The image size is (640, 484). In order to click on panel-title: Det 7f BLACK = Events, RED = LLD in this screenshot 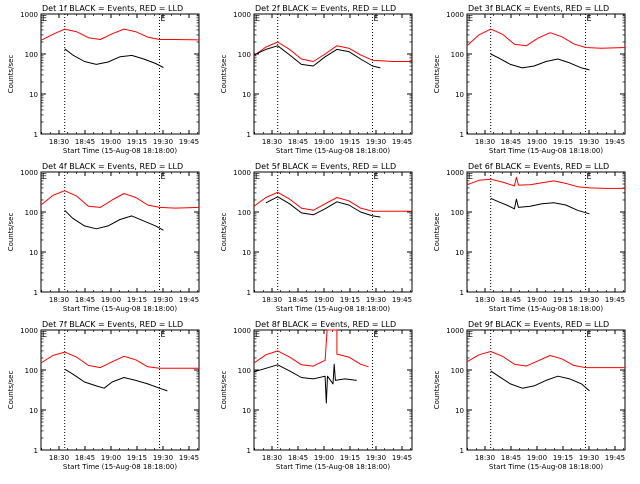, I will do `click(112, 324)`.